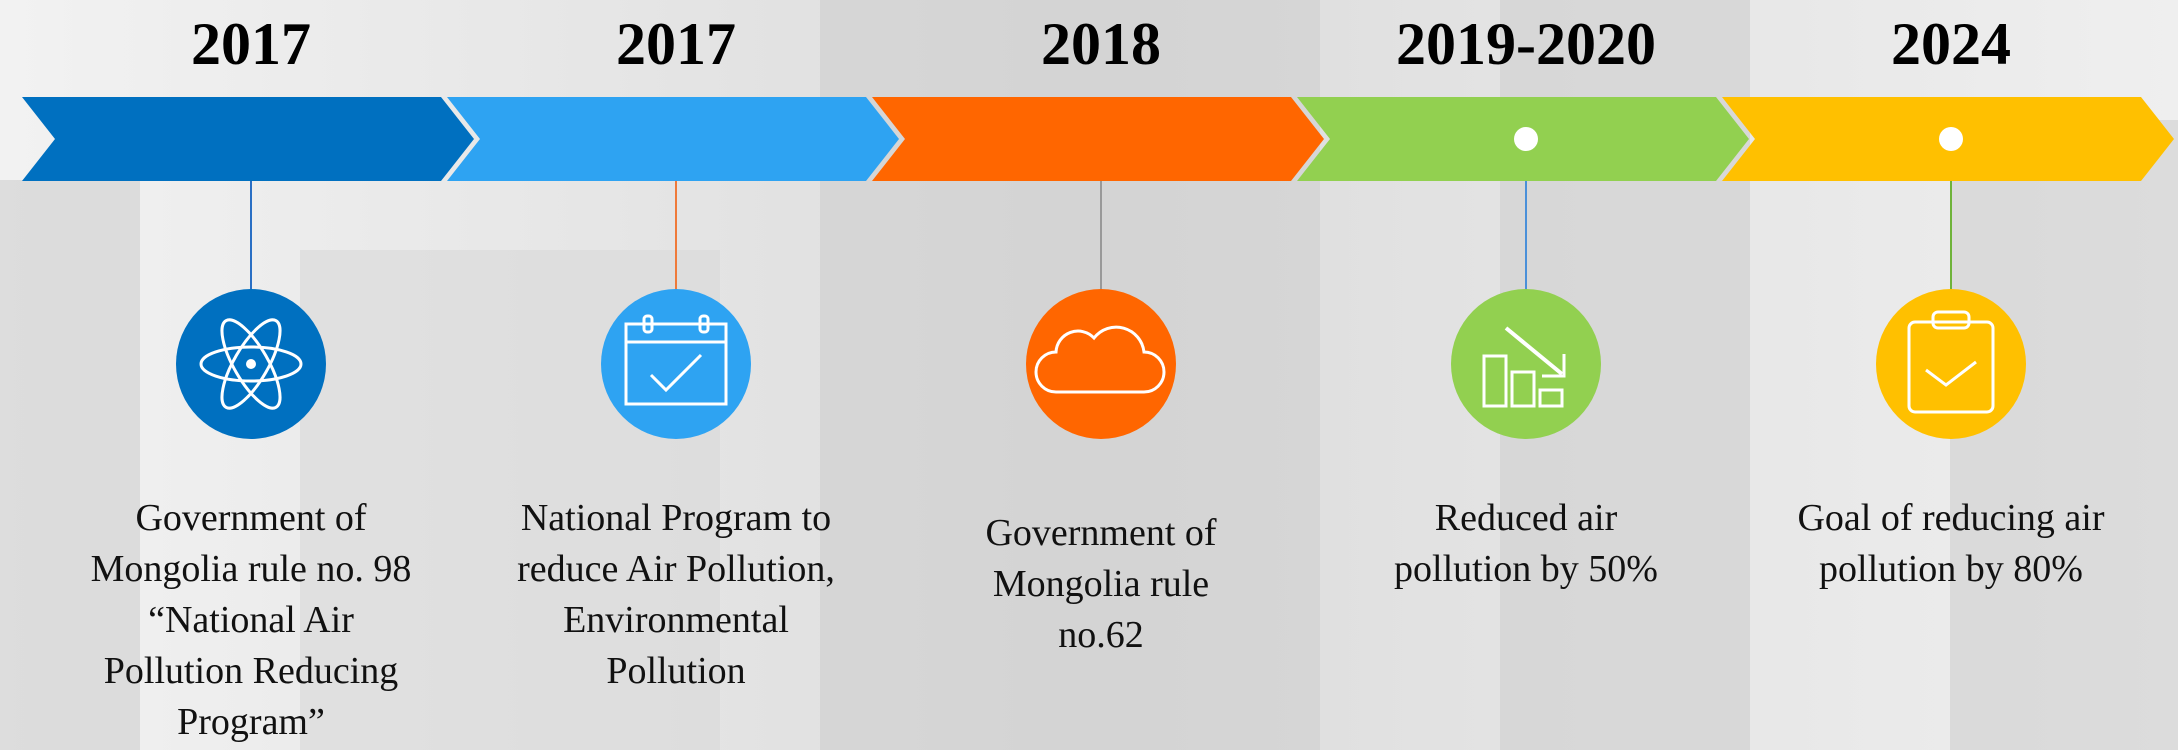 The height and width of the screenshot is (750, 2178). Describe the element at coordinates (251, 569) in the screenshot. I see `description-line: Mongolia rule no. 98` at that location.